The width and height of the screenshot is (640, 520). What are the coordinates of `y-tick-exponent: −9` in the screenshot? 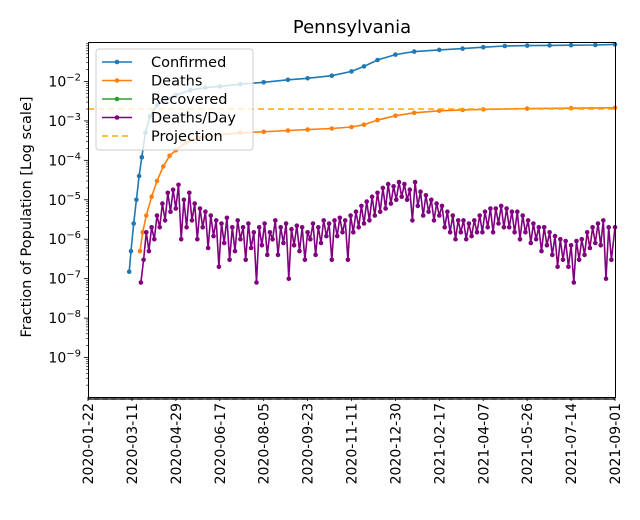 It's located at (73, 354).